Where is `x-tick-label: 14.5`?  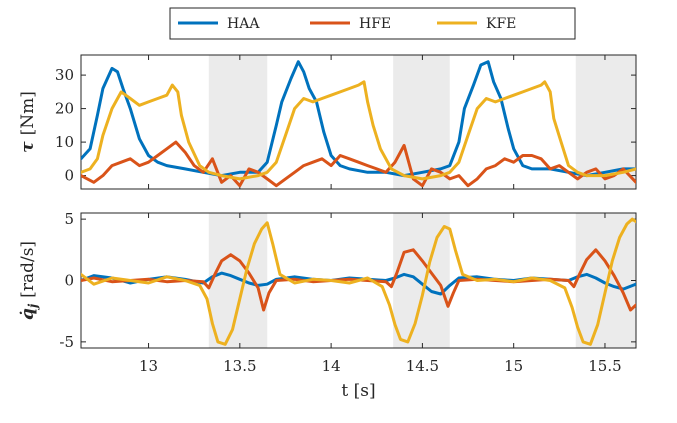 x-tick-label: 14.5 is located at coordinates (422, 366).